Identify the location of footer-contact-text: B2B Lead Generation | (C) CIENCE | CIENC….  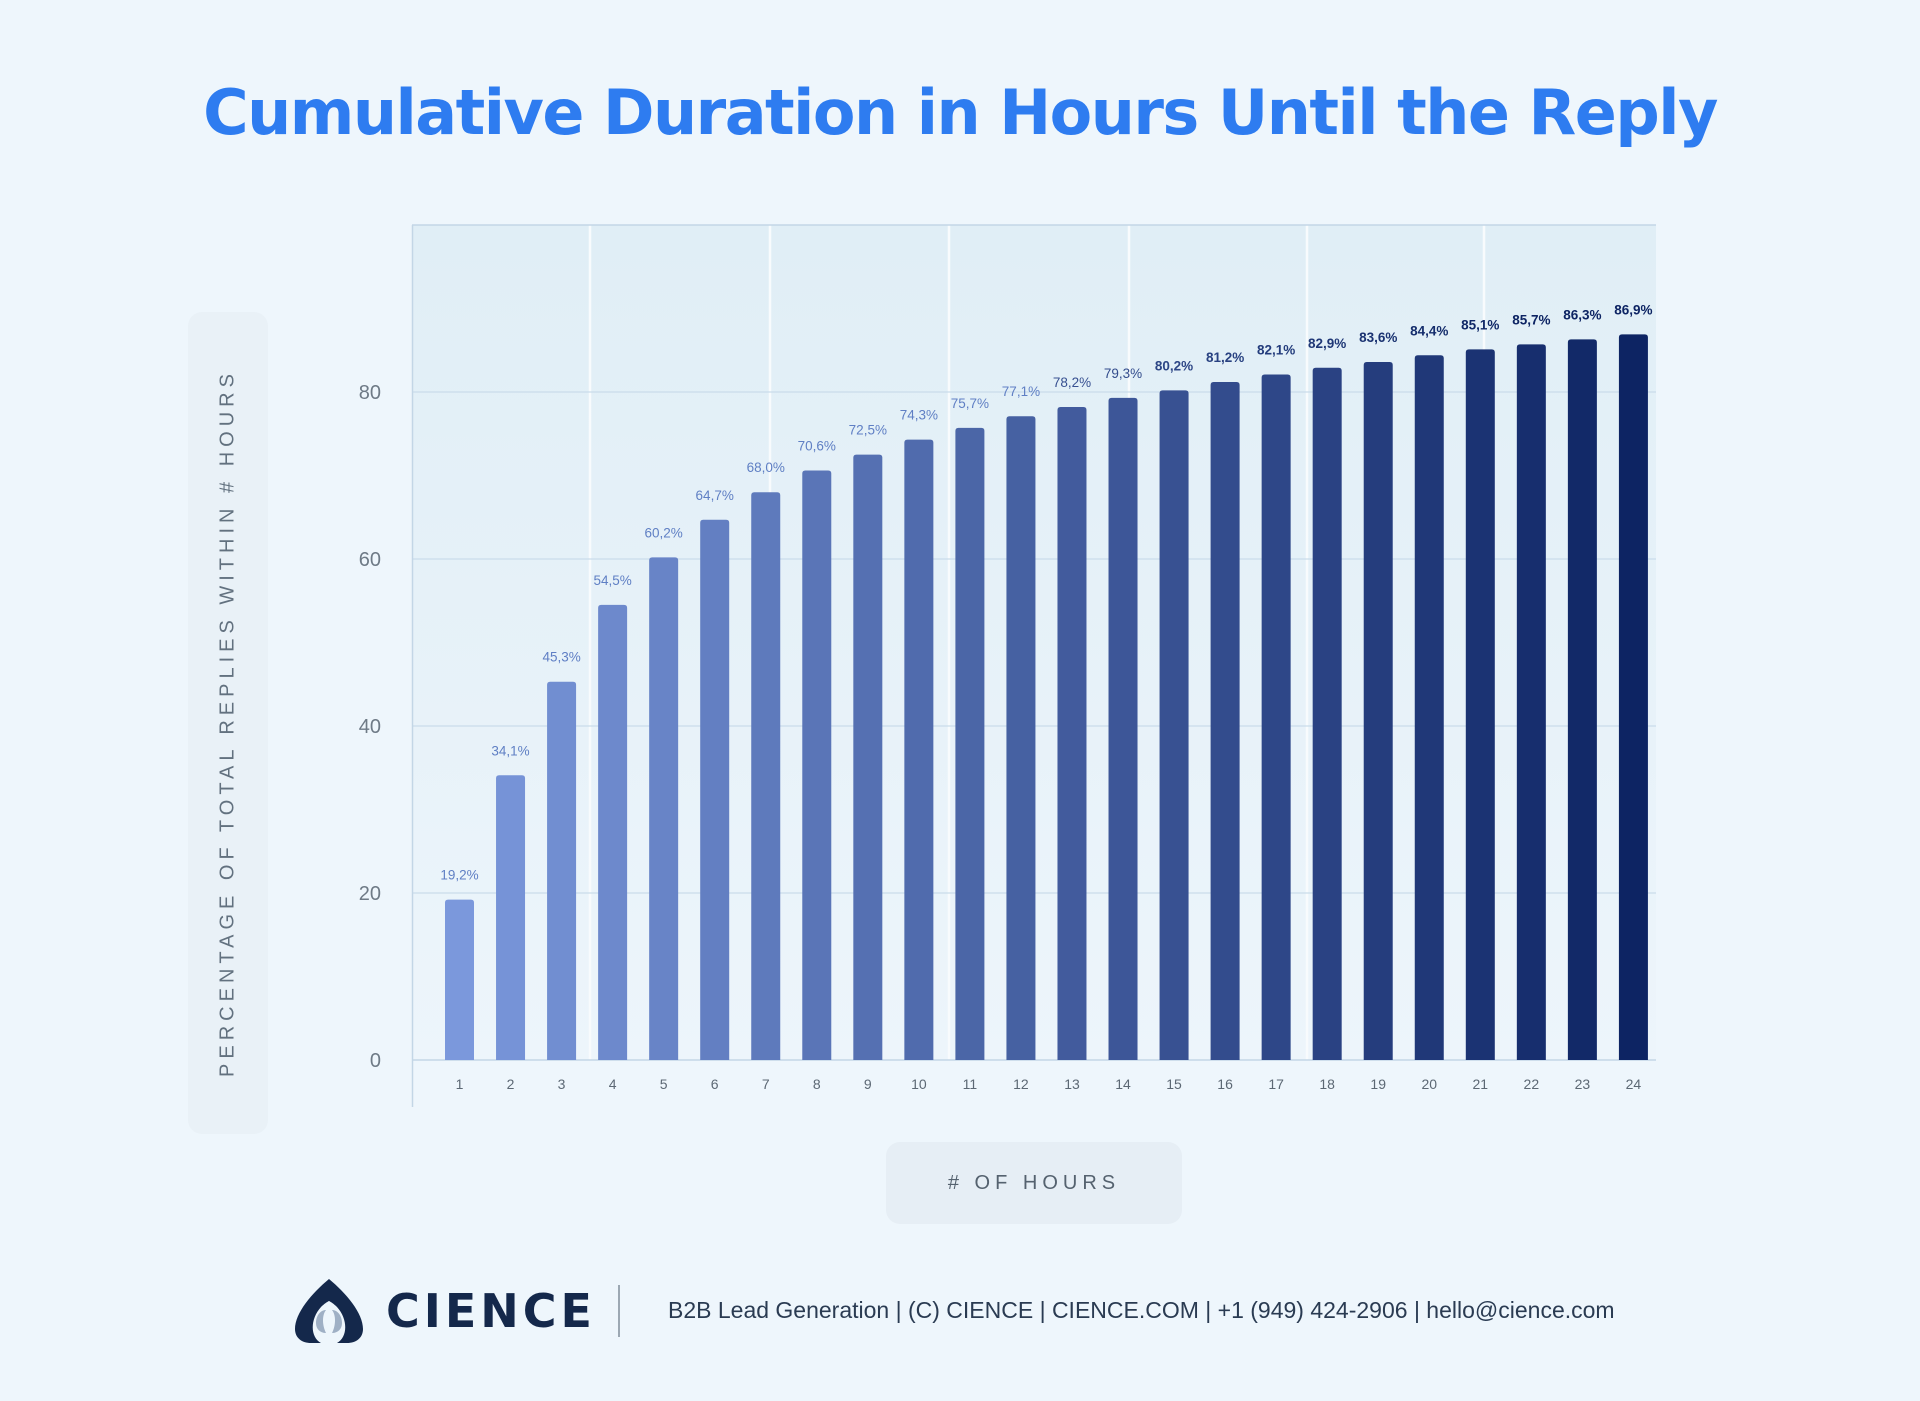
(1141, 1310).